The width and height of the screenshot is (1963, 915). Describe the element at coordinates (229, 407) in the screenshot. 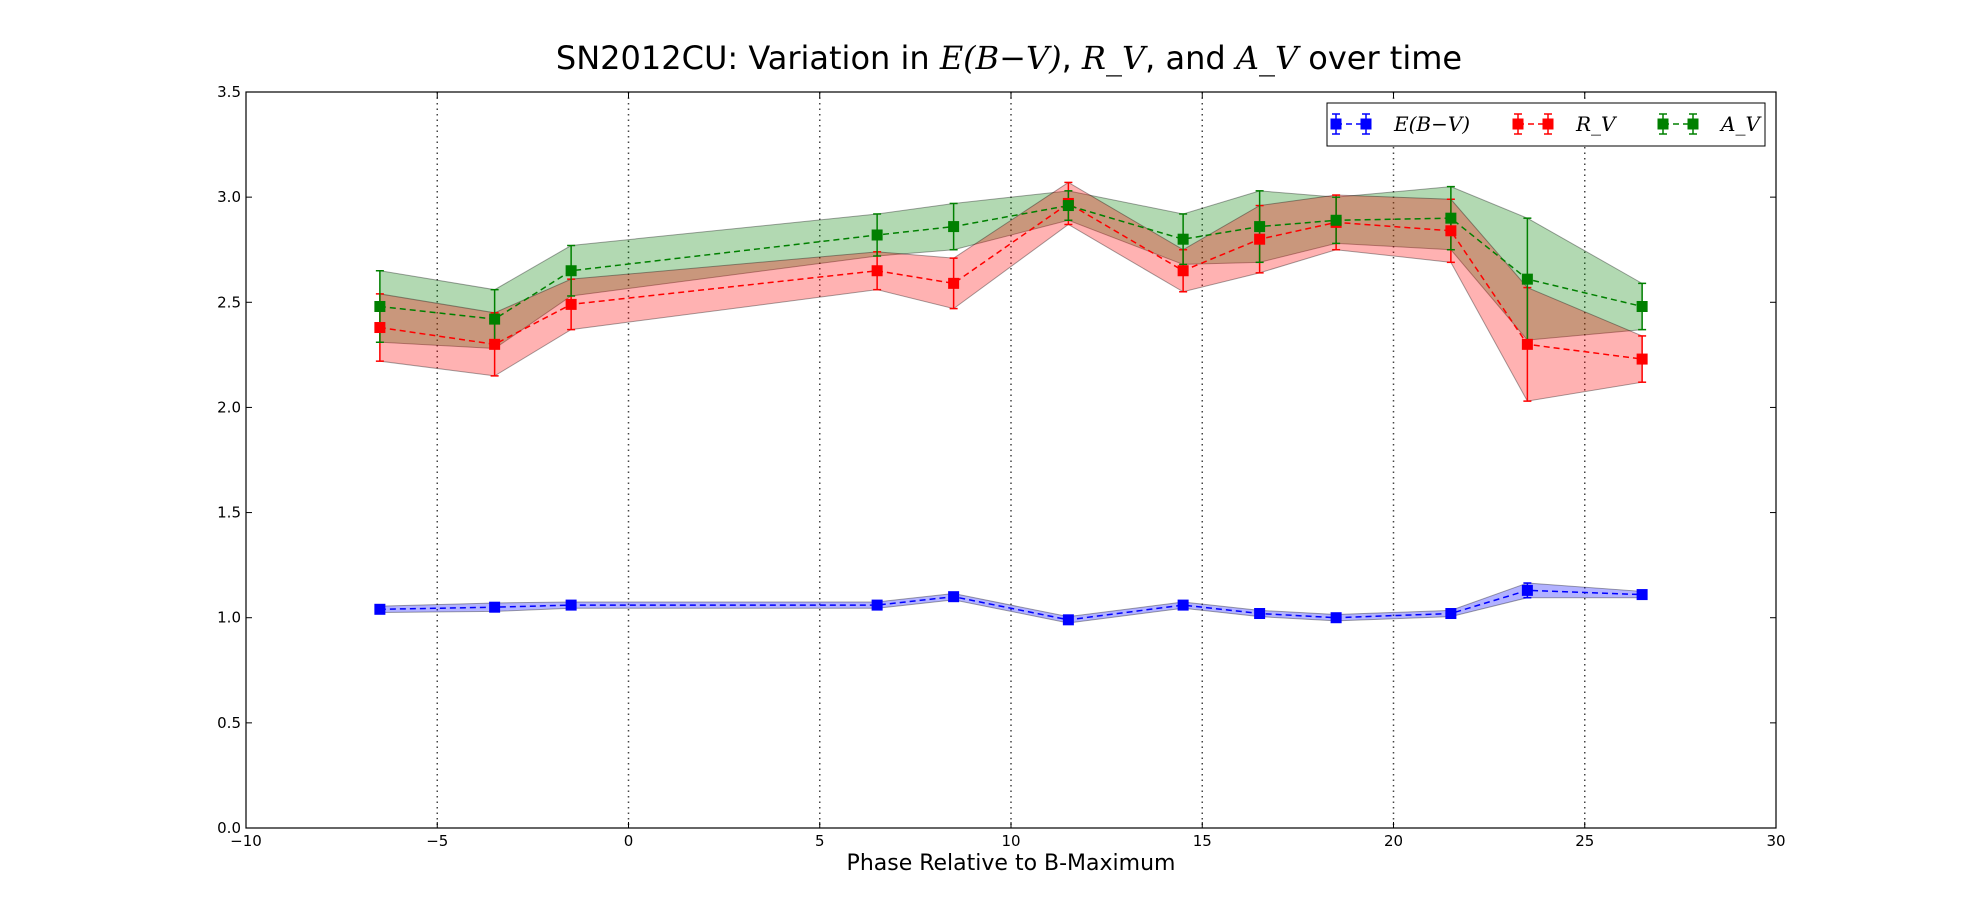

I see `y-tick-label-4: 2.0` at that location.